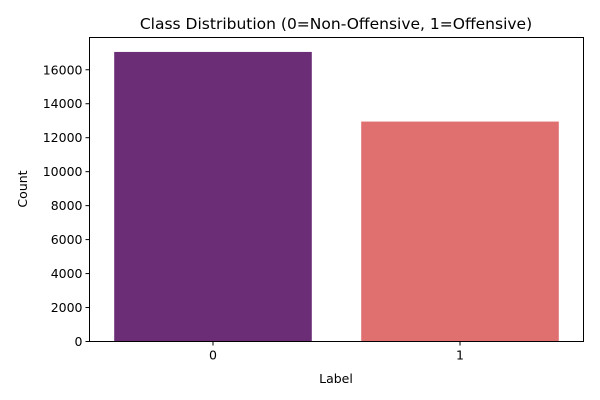  I want to click on y-tick-label: 8000, so click(67, 205).